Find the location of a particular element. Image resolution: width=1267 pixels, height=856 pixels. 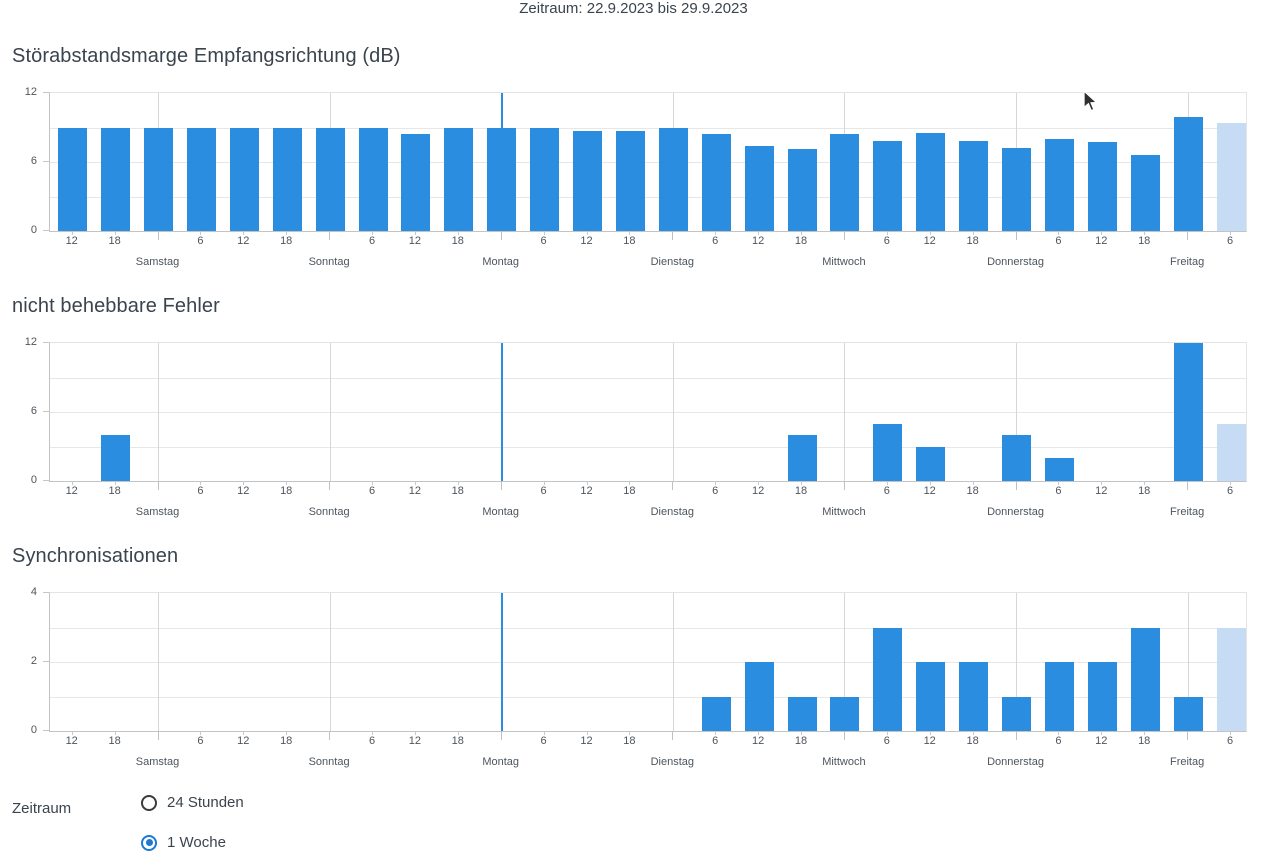

radio-checked-icon is located at coordinates (149, 842).